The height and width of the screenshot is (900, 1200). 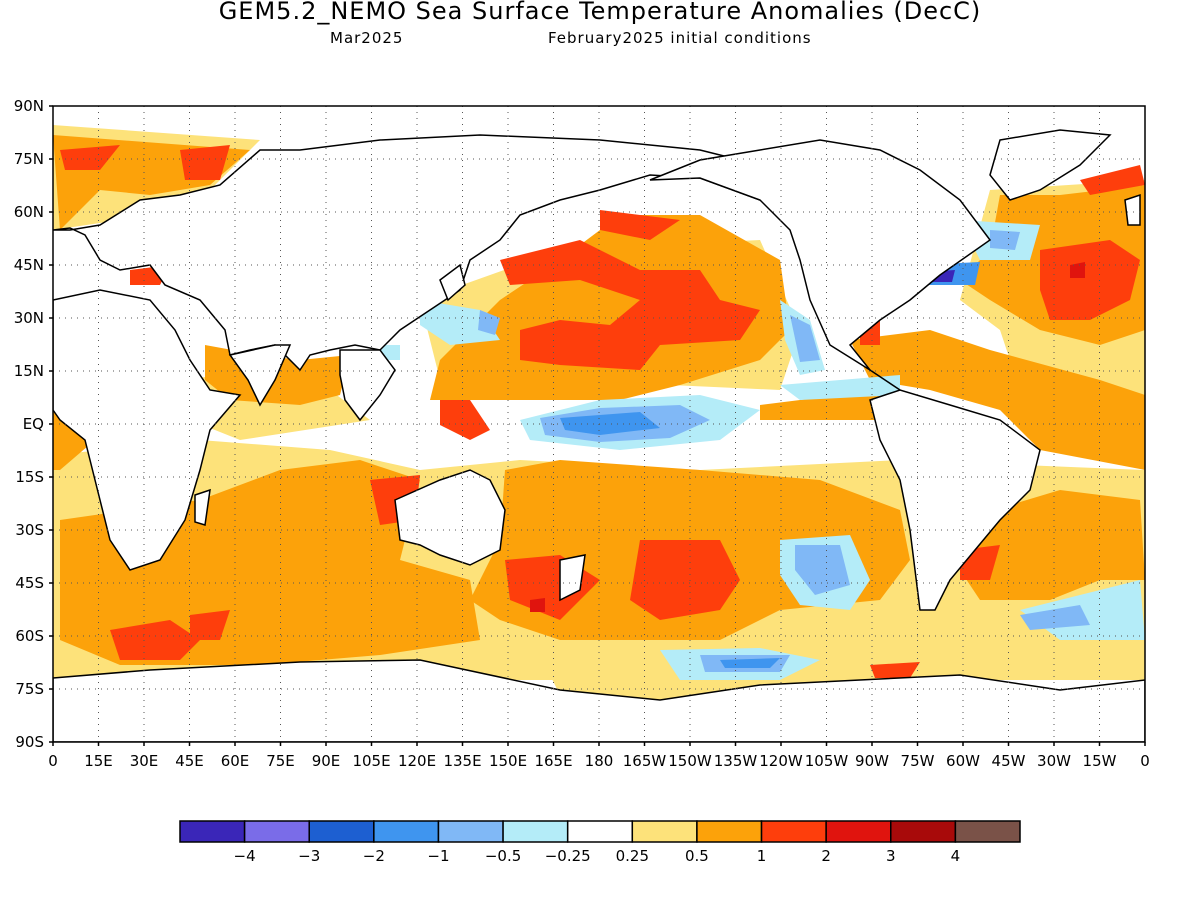 What do you see at coordinates (29, 318) in the screenshot?
I see `lat-label: 30N` at bounding box center [29, 318].